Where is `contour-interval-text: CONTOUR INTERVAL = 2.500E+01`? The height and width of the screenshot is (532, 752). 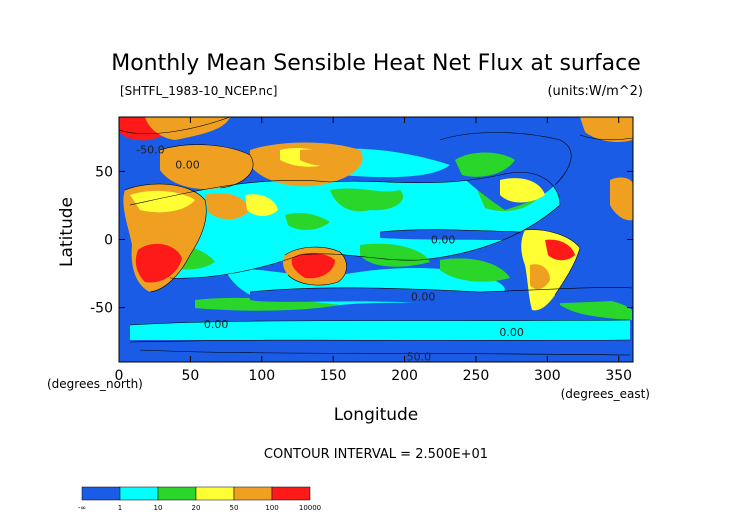
contour-interval-text: CONTOUR INTERVAL = 2.500E+01 is located at coordinates (376, 454).